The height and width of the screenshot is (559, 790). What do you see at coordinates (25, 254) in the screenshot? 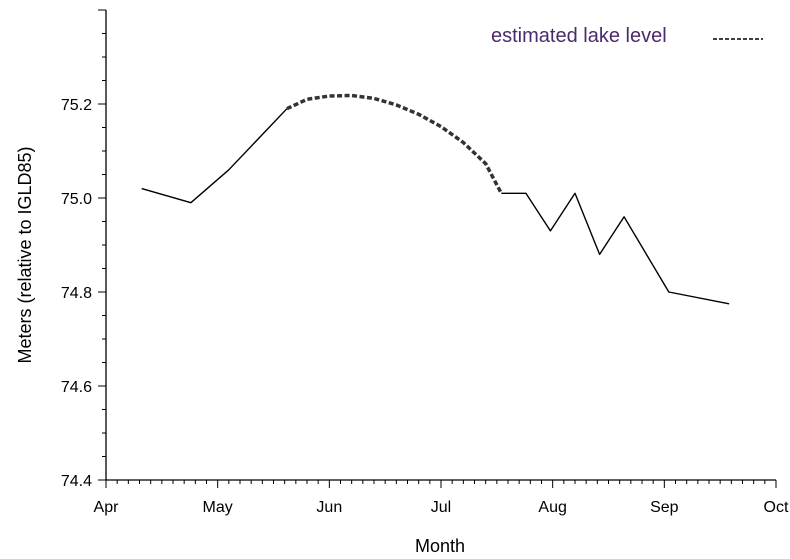
I see `y-axis-label: Meters (relative to IGLD85)` at bounding box center [25, 254].